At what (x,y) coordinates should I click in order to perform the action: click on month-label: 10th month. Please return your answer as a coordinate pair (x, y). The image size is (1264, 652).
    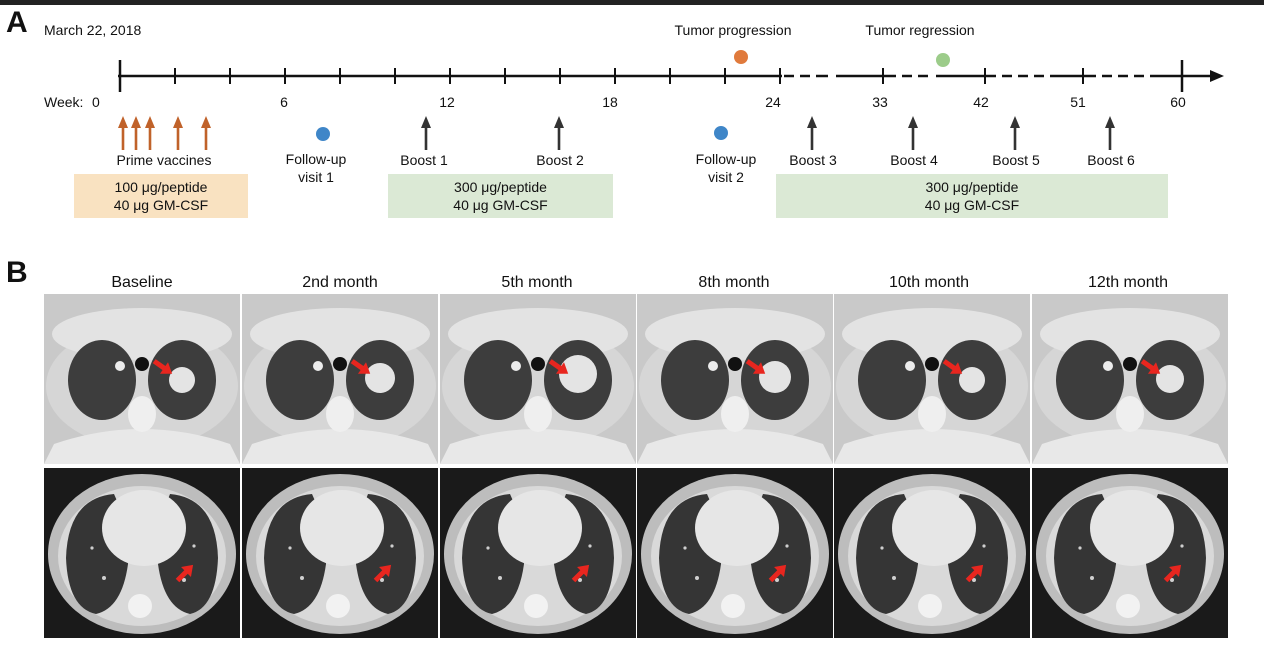
    Looking at the image, I should click on (929, 282).